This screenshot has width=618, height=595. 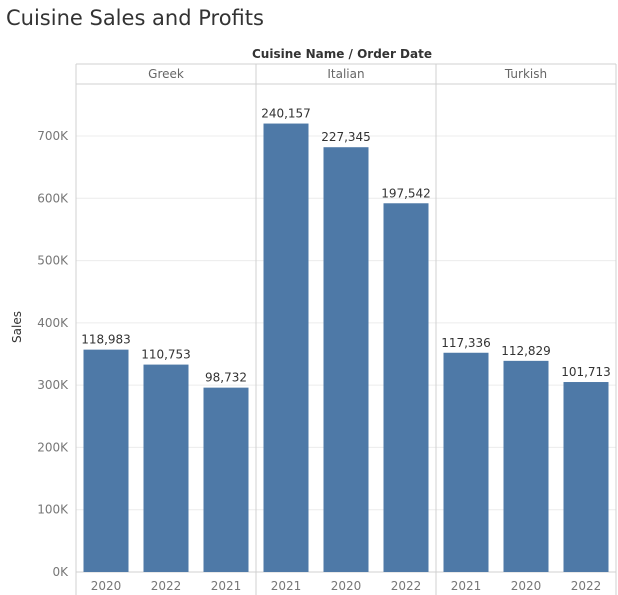 I want to click on bar-italian-2020, so click(x=346, y=359).